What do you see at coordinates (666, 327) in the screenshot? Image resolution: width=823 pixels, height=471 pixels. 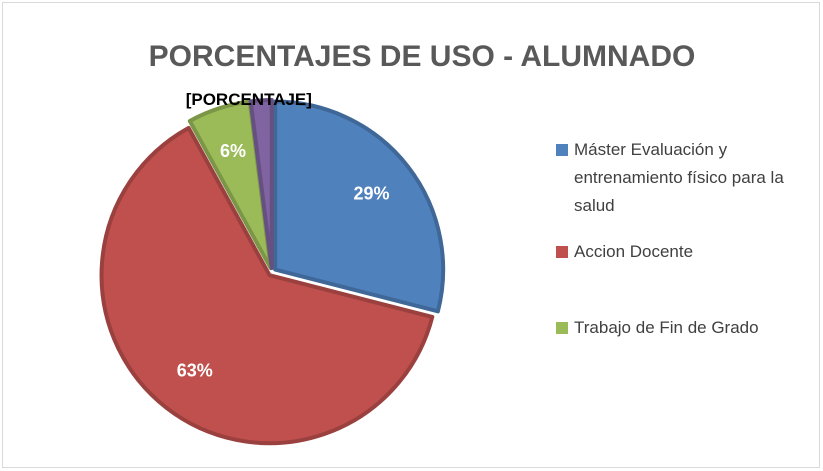 I see `legend-label: Trabajo de Fin de Grado` at bounding box center [666, 327].